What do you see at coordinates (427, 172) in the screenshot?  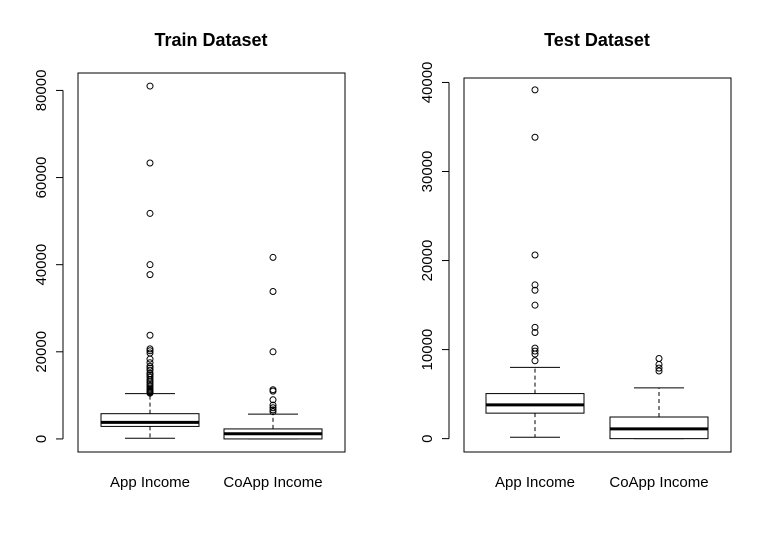 I see `y-tick-label: 30000` at bounding box center [427, 172].